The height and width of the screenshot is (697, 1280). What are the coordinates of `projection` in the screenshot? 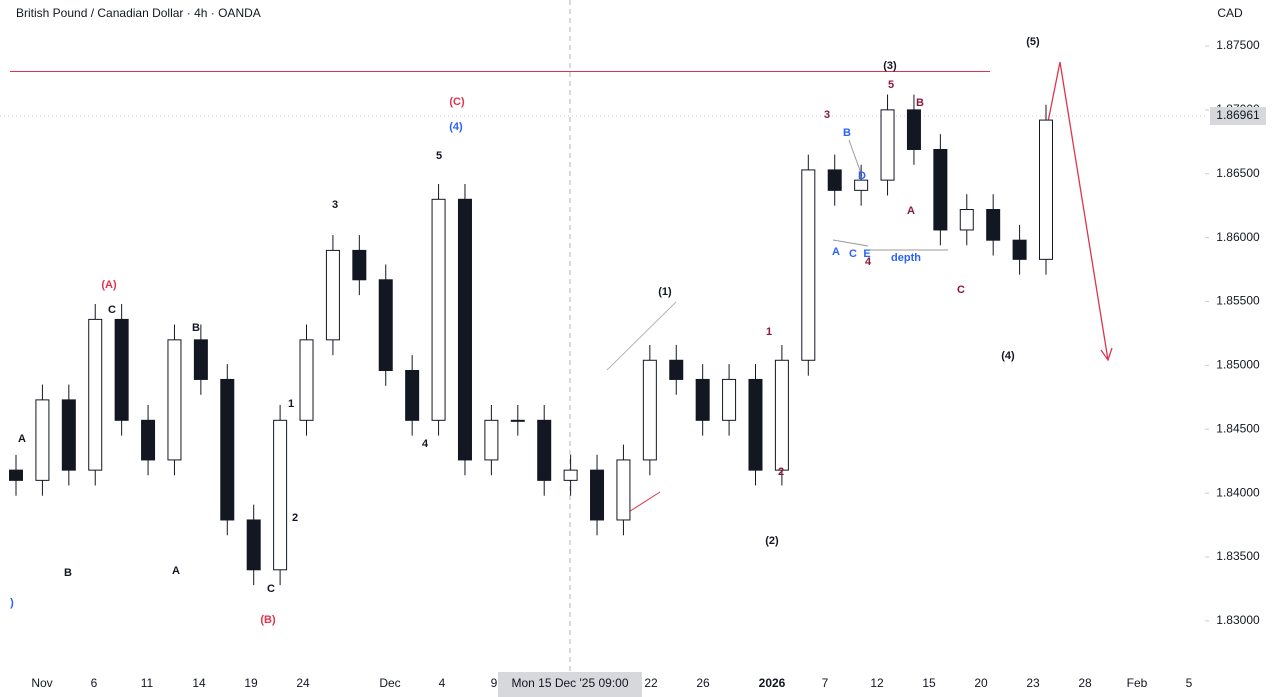 It's located at (1078, 211).